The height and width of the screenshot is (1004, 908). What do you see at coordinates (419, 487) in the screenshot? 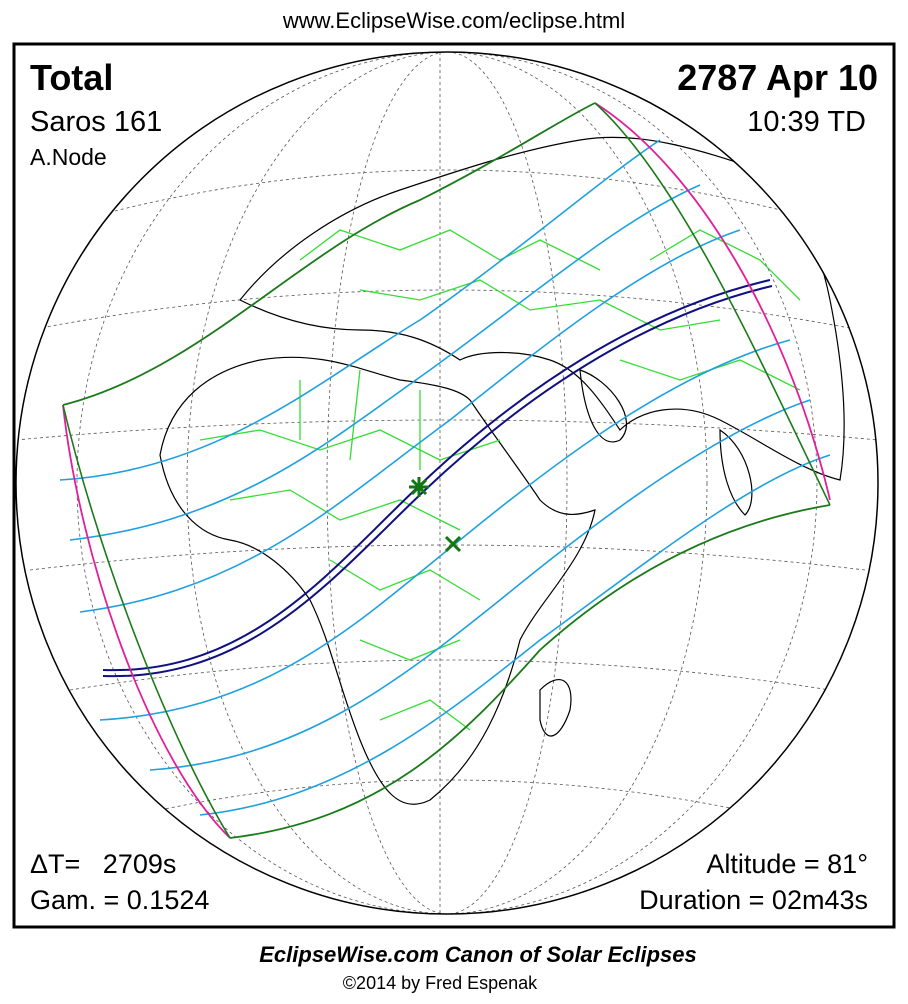
I see `greatest-eclipse-marker` at bounding box center [419, 487].